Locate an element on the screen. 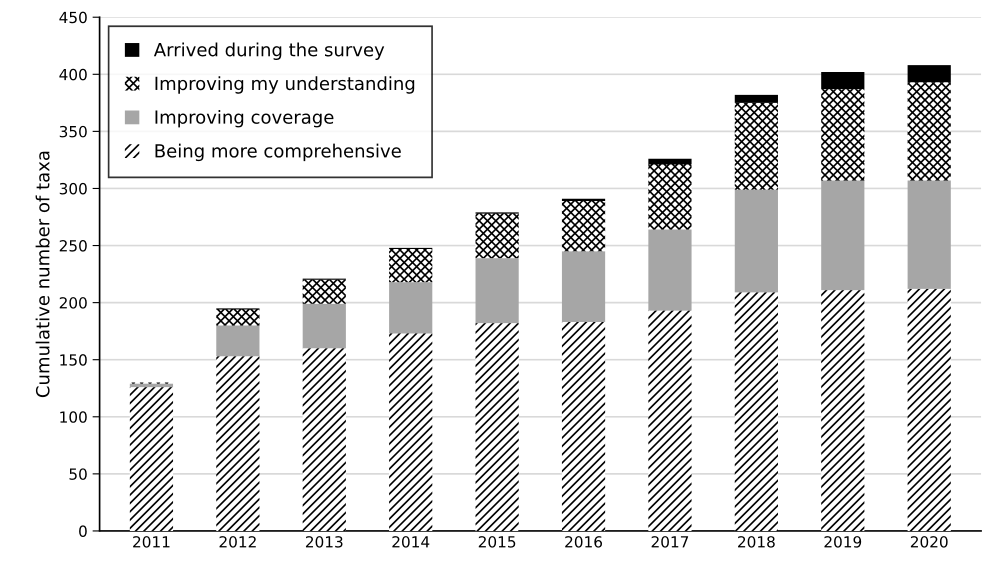 Image resolution: width=996 pixels, height=574 pixels. y-tick-label: 300 is located at coordinates (73, 188).